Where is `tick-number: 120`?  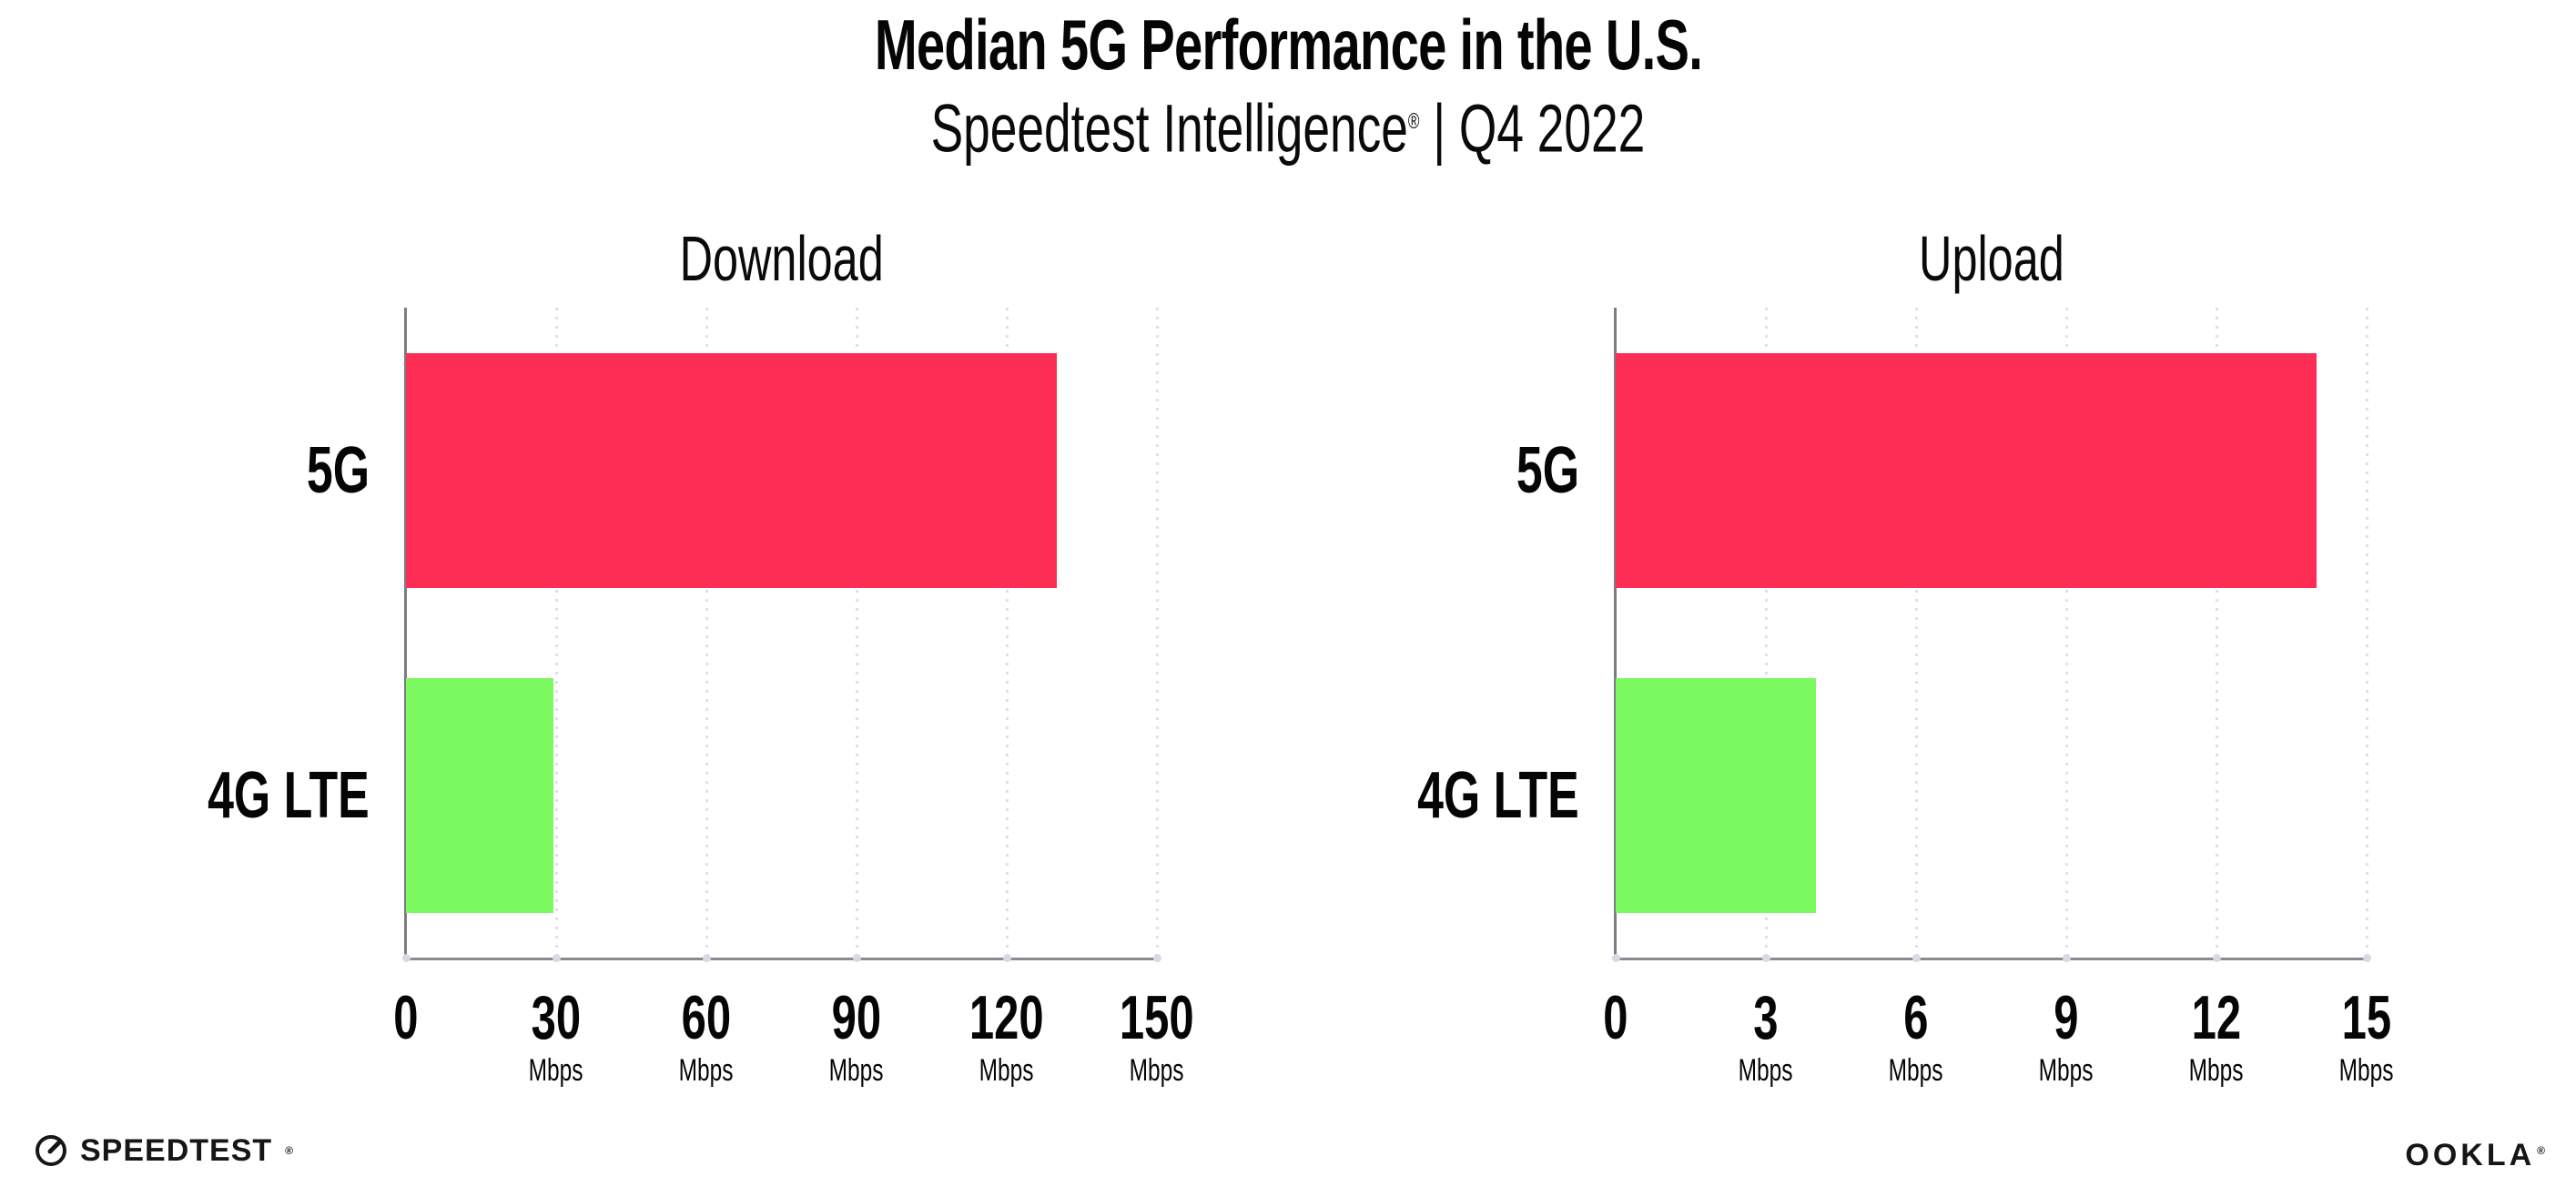
tick-number: 120 is located at coordinates (1007, 1018).